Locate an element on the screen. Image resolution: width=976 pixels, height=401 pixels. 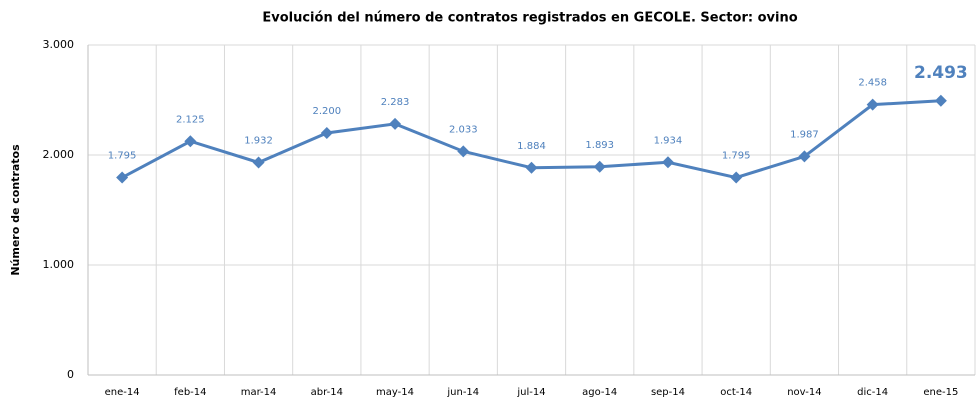
y-tick-label: 2.000 is located at coordinates (59, 154).